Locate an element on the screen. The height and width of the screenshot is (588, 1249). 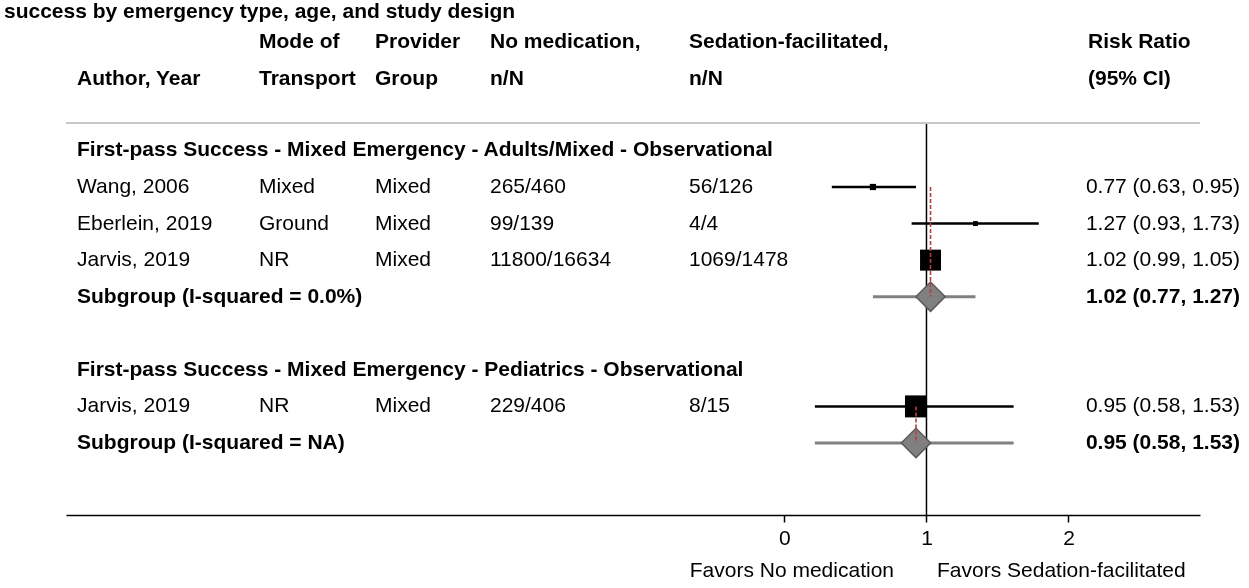
annotation: 229/406 is located at coordinates (528, 405).